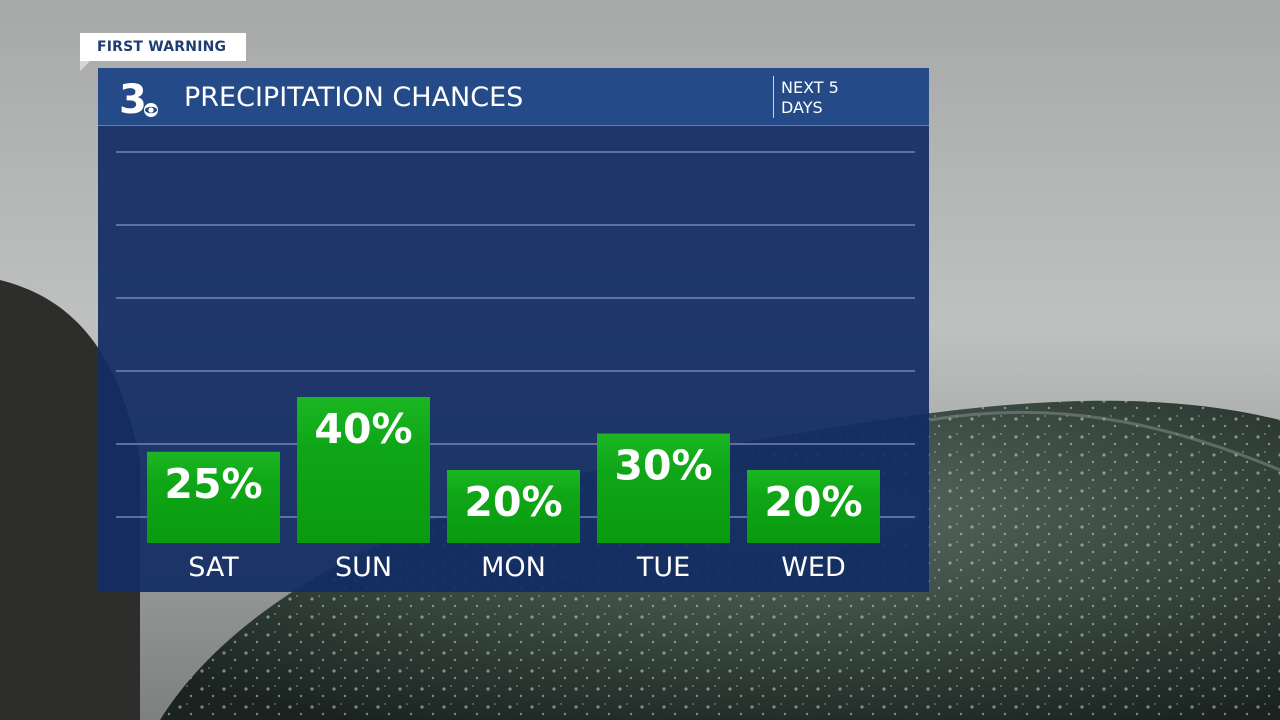 The height and width of the screenshot is (720, 1280). What do you see at coordinates (663, 567) in the screenshot?
I see `day-label-tue: TUE` at bounding box center [663, 567].